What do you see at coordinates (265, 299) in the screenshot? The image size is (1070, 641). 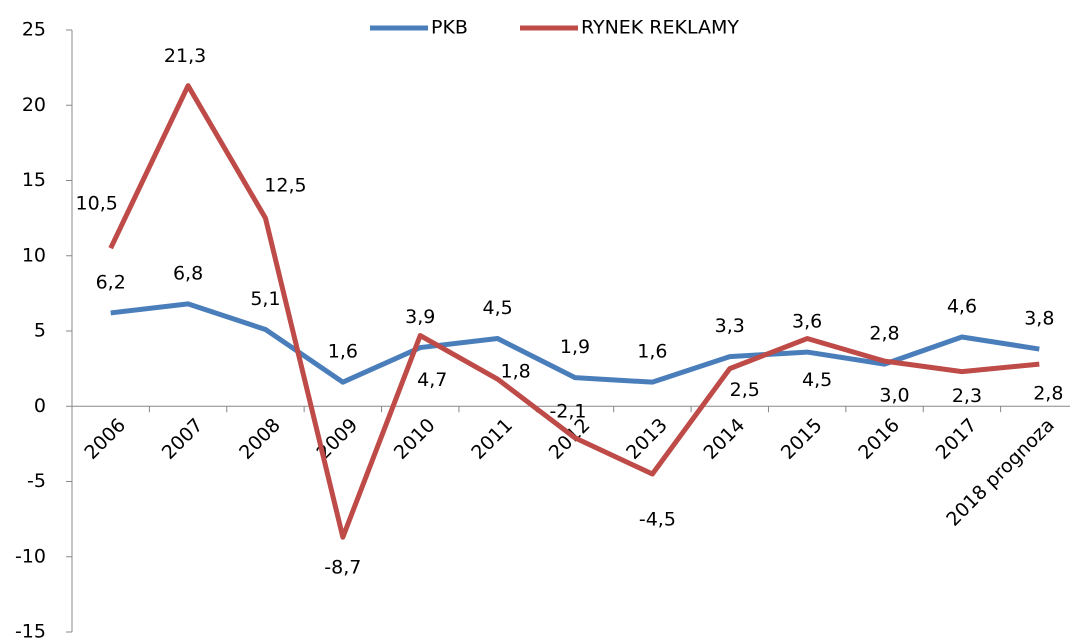 I see `data-label: 5,1` at bounding box center [265, 299].